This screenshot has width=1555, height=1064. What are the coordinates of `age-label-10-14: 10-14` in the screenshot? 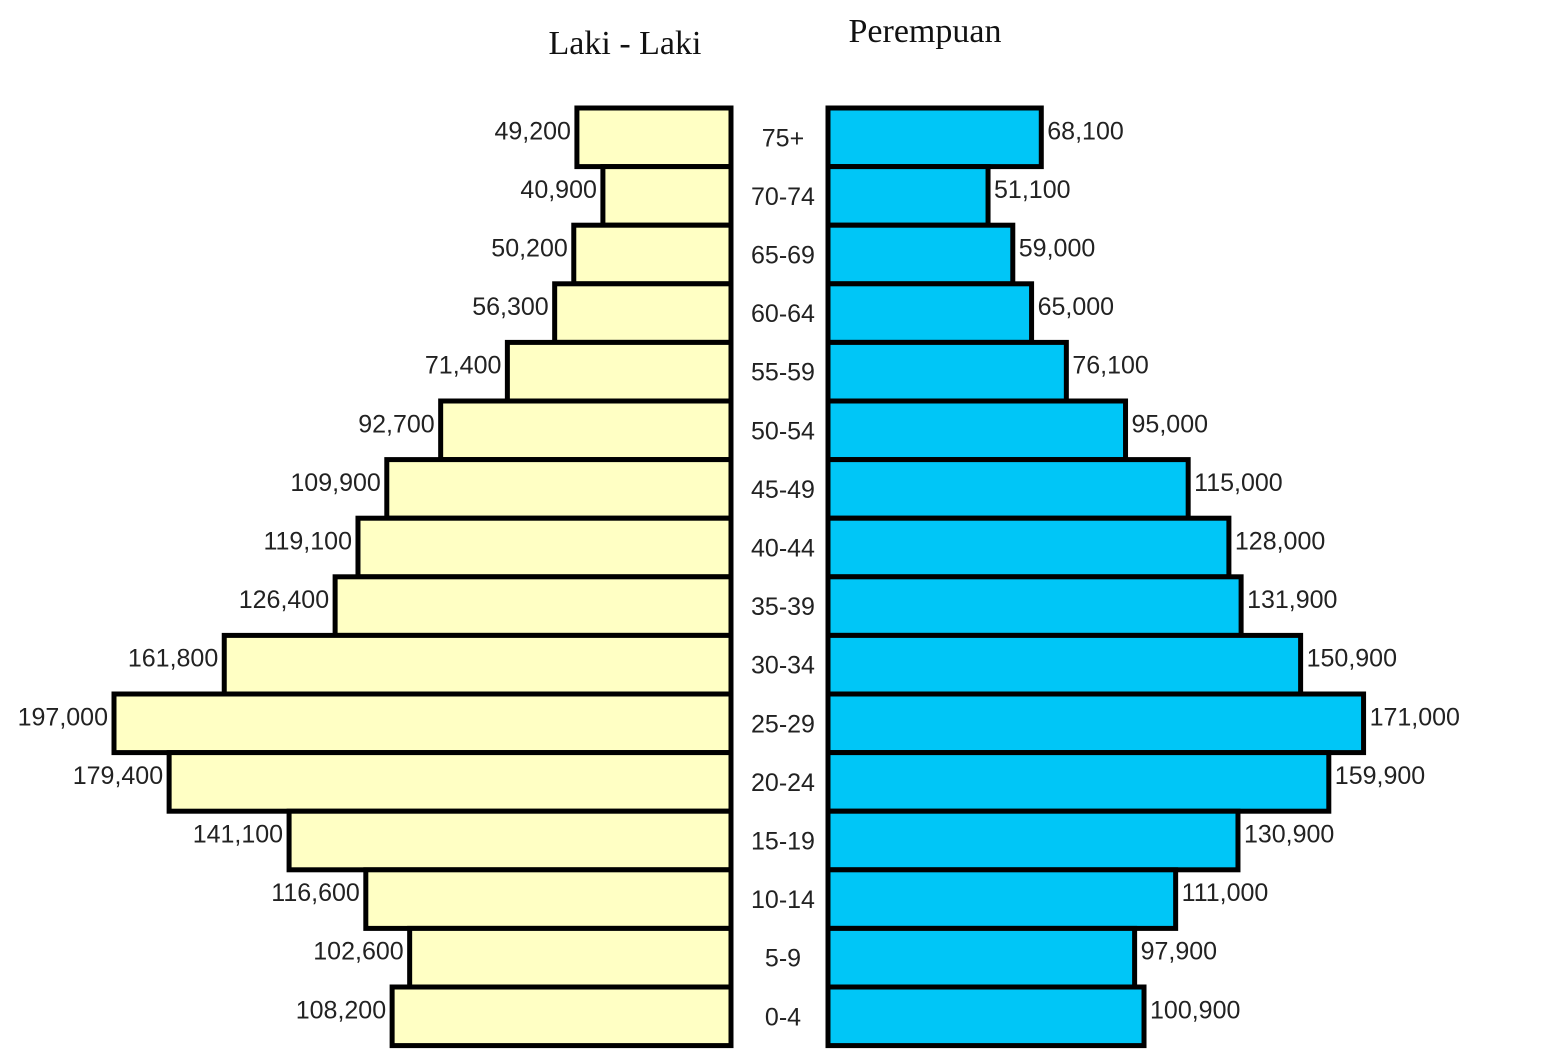 It's located at (783, 900).